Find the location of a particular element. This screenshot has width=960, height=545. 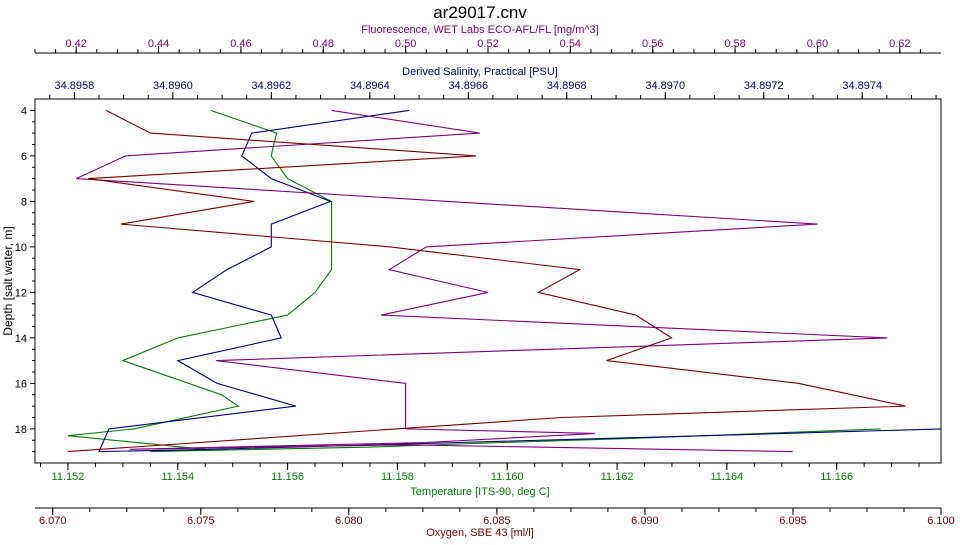

x-tick-label-oxygen: 6.100 is located at coordinates (941, 521).